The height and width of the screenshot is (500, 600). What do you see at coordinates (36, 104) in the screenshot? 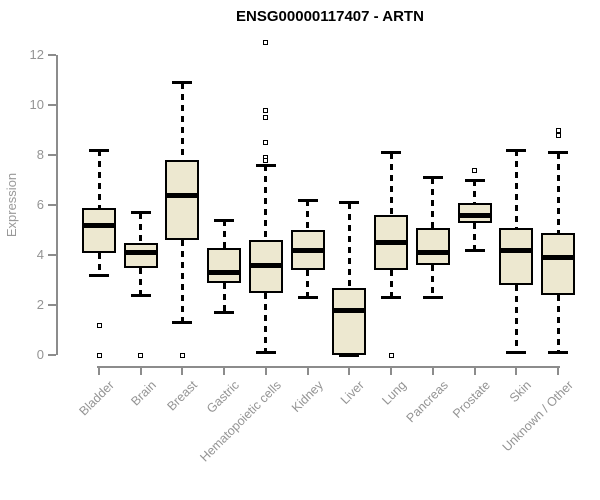
I see `y-tick-label: 10` at bounding box center [36, 104].